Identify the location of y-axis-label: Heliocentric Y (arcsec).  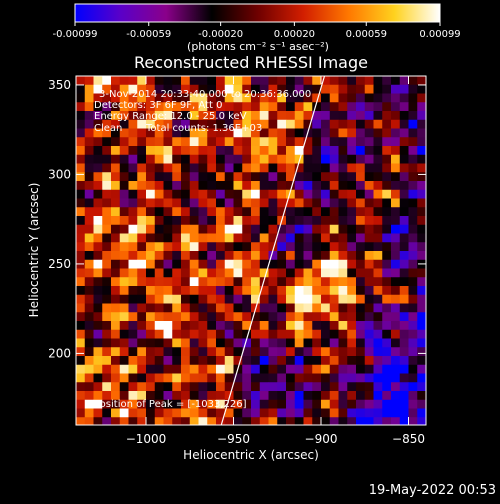
(34, 250).